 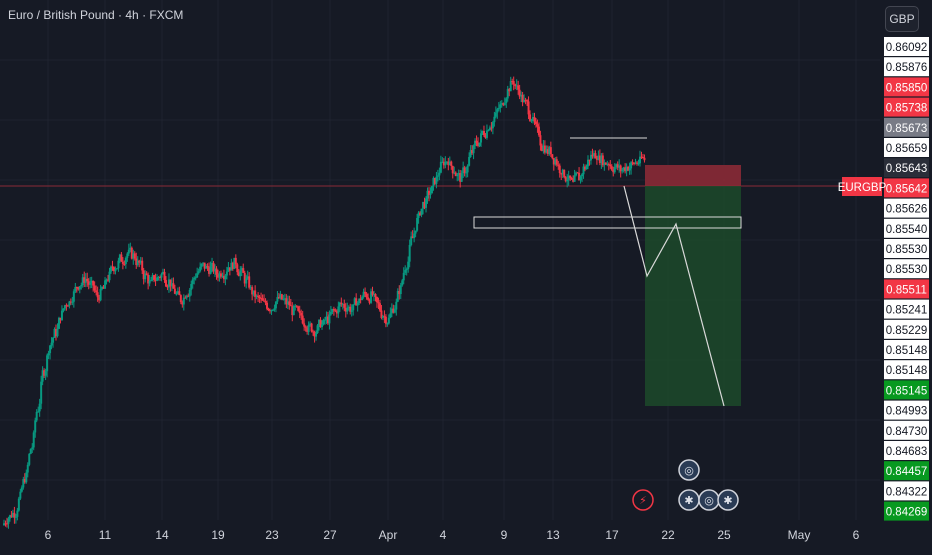 I want to click on lightning-icon: ⚡, so click(x=643, y=500).